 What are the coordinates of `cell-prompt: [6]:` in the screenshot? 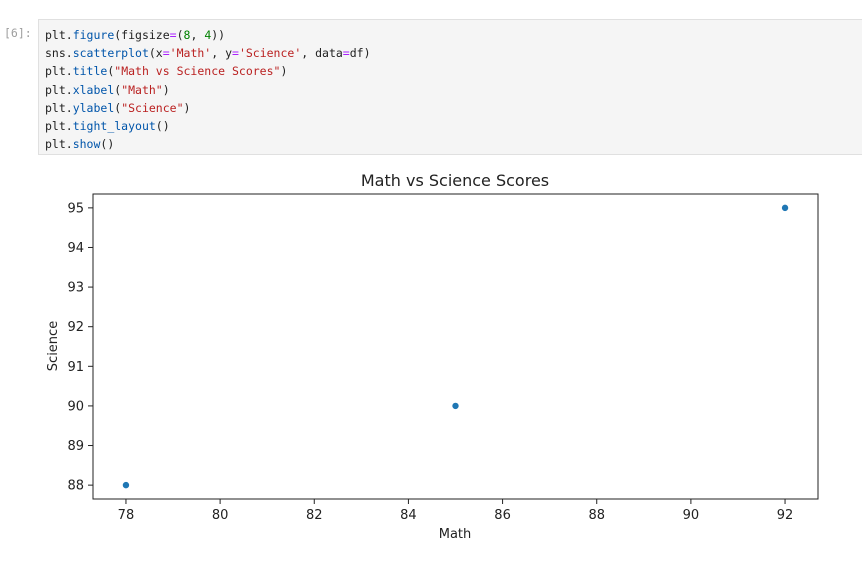 It's located at (18, 33).